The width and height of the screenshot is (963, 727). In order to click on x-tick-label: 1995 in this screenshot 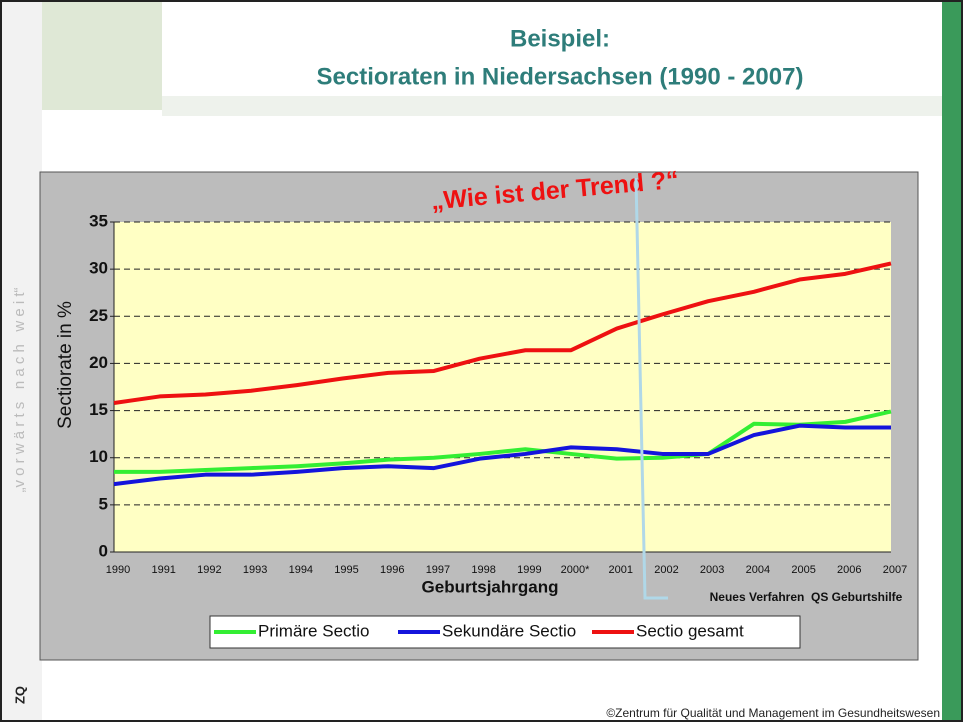, I will do `click(346, 570)`.